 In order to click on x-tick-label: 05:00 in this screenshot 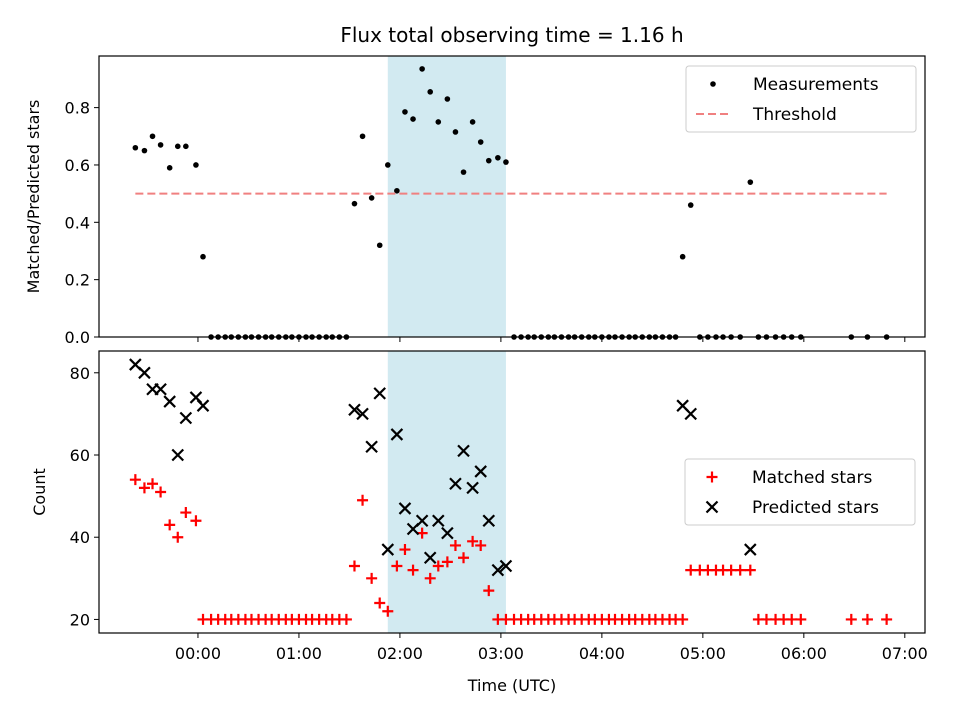, I will do `click(703, 653)`.